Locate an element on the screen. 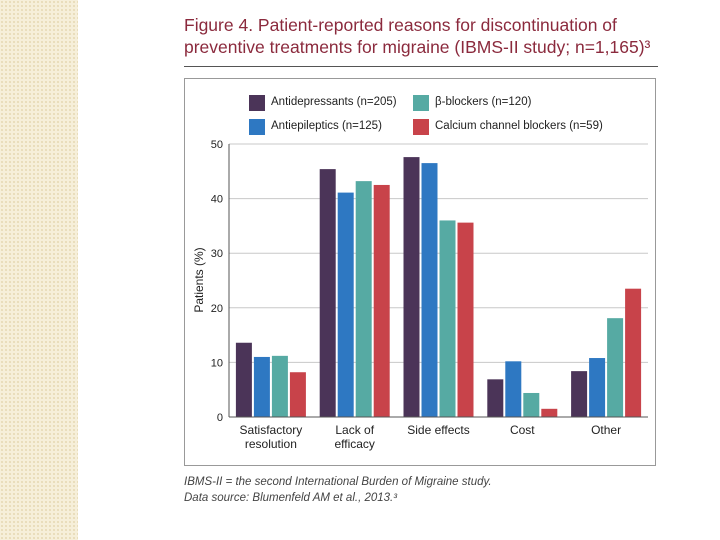 The width and height of the screenshot is (720, 540). y-tick-label: 50 is located at coordinates (217, 145).